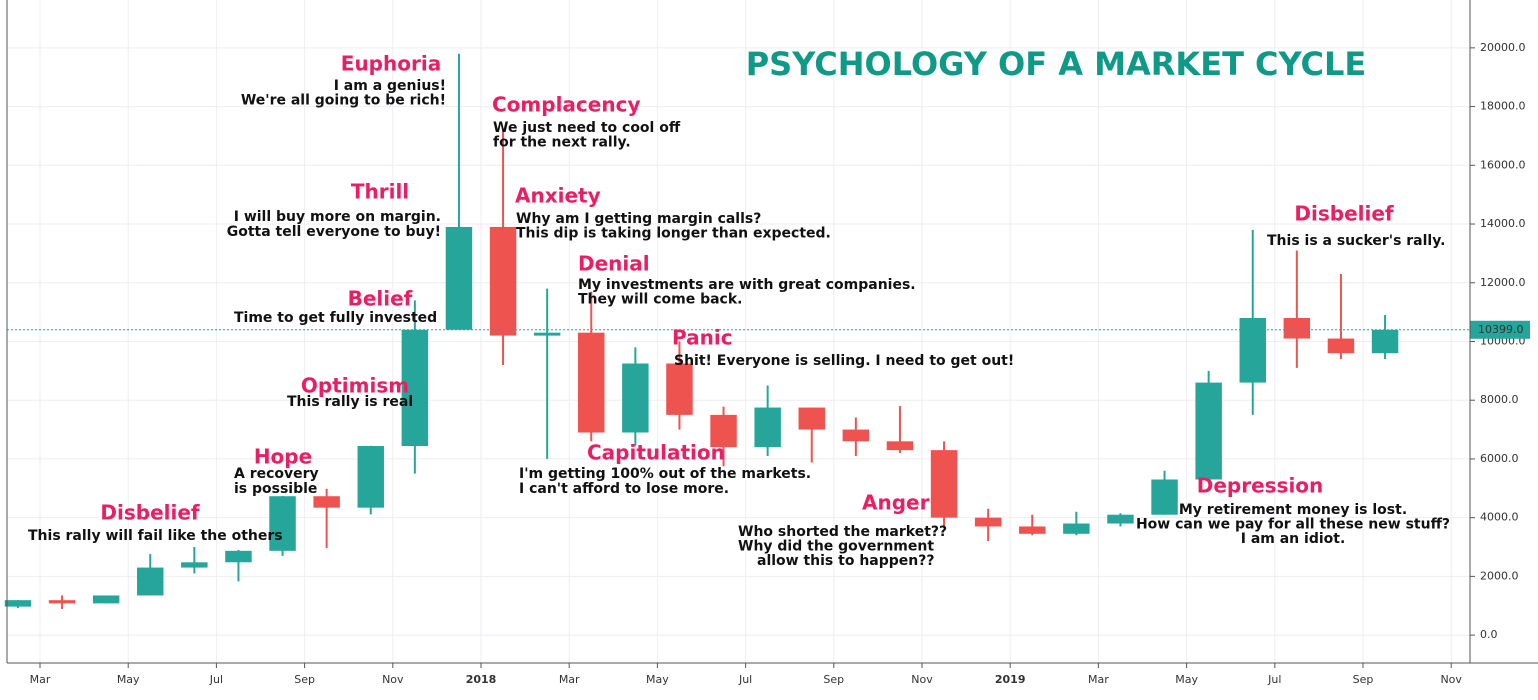  Describe the element at coordinates (1293, 539) in the screenshot. I see `annotation-text: I am an idiot.` at that location.